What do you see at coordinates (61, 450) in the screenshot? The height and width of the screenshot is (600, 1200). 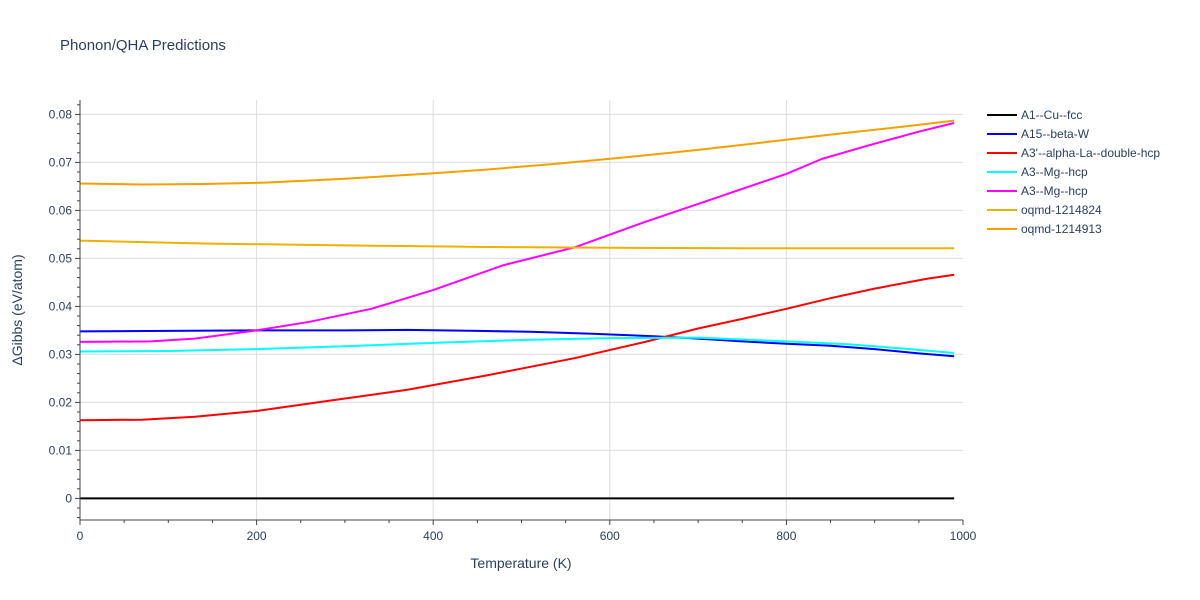 I see `y-tick-label: 0.01` at bounding box center [61, 450].